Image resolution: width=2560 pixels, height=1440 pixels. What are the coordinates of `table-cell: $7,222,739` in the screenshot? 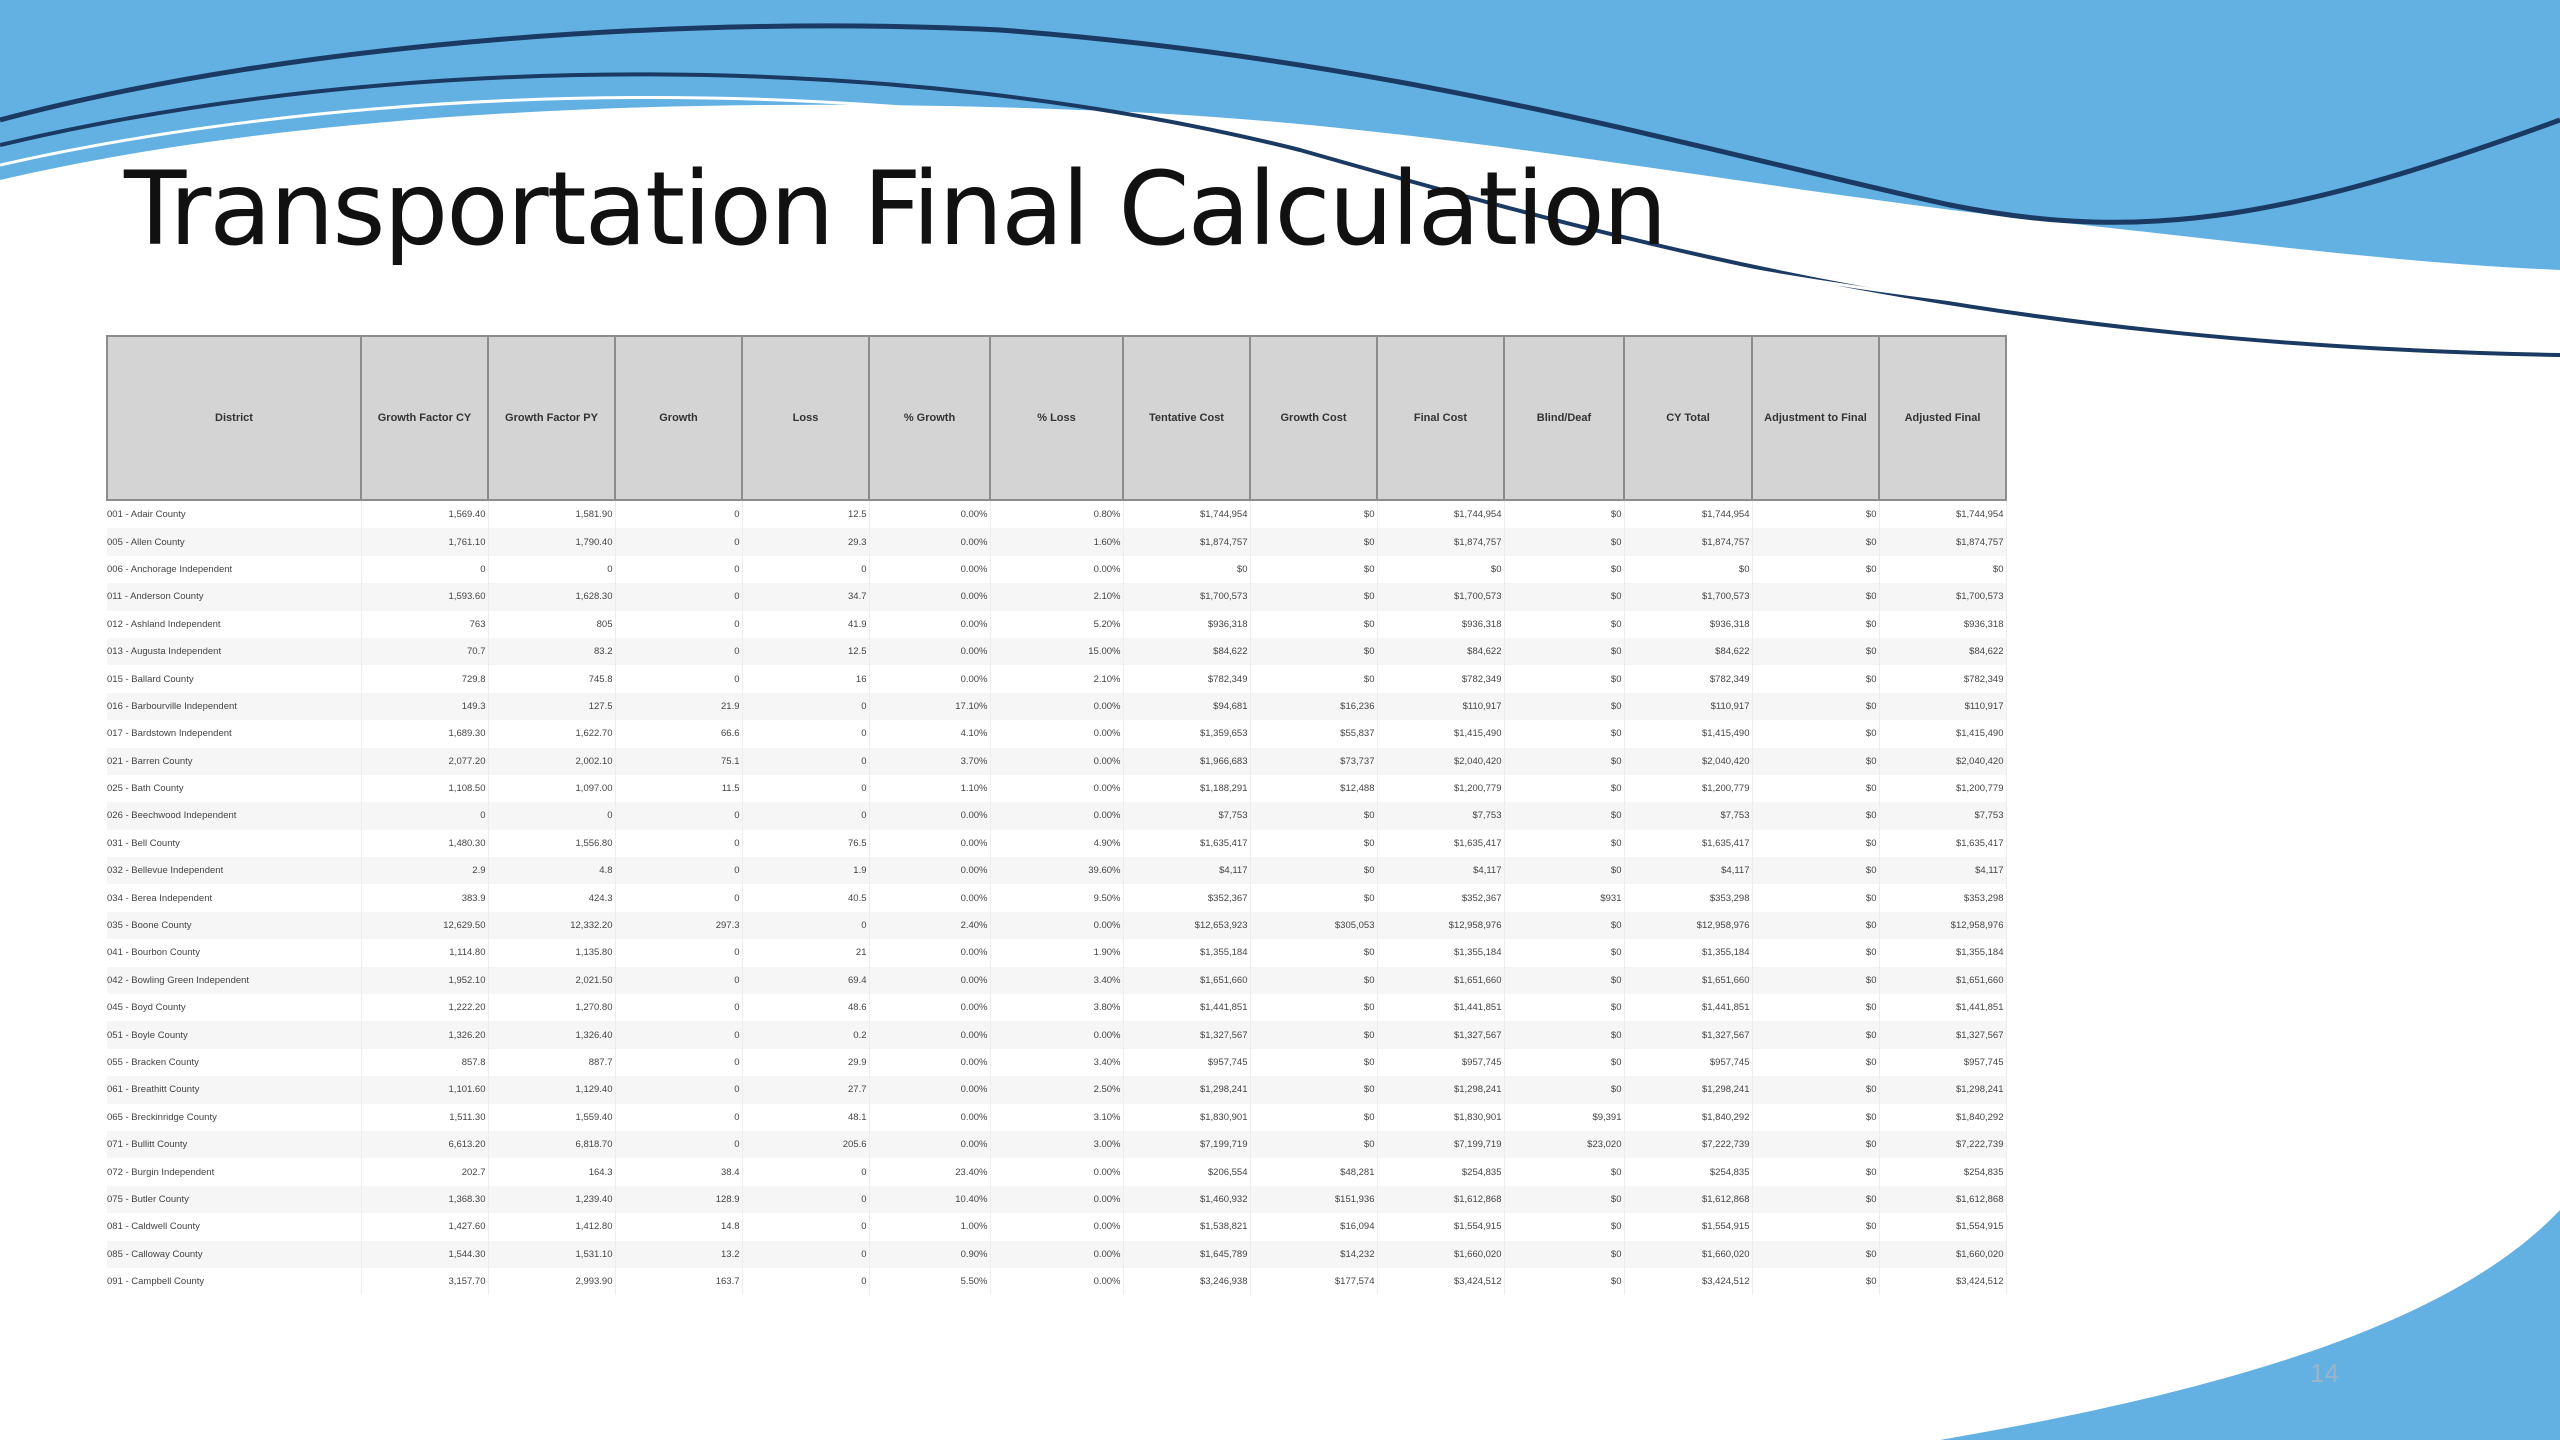 It's located at (1688, 1144).